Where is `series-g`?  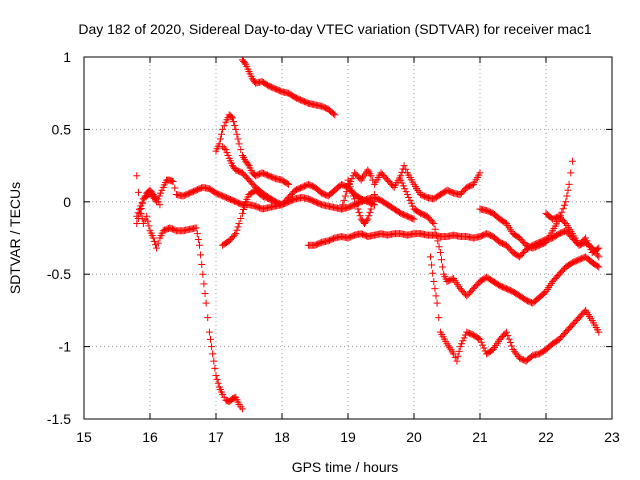 series-g is located at coordinates (288, 87).